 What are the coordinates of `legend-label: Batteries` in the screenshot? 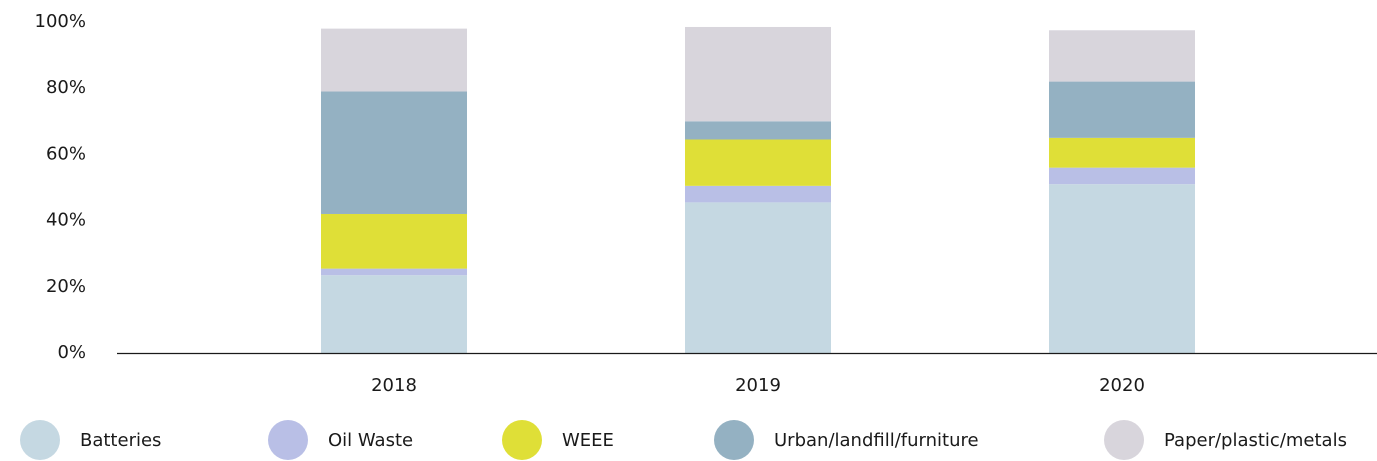 It's located at (120, 440).